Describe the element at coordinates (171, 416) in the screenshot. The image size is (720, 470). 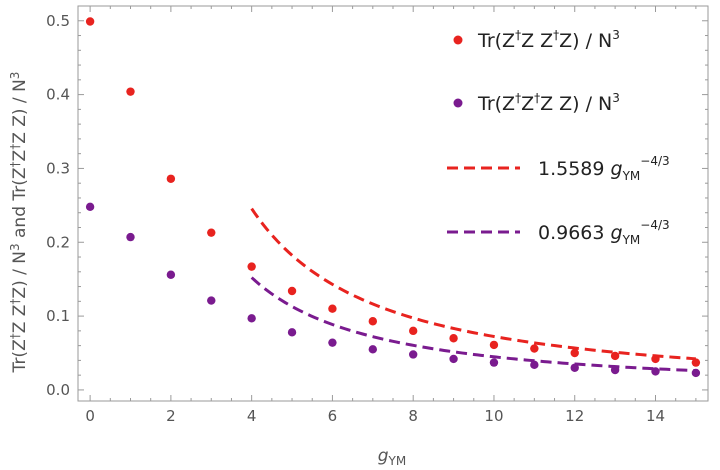
I see `x-tick-label: 2` at that location.